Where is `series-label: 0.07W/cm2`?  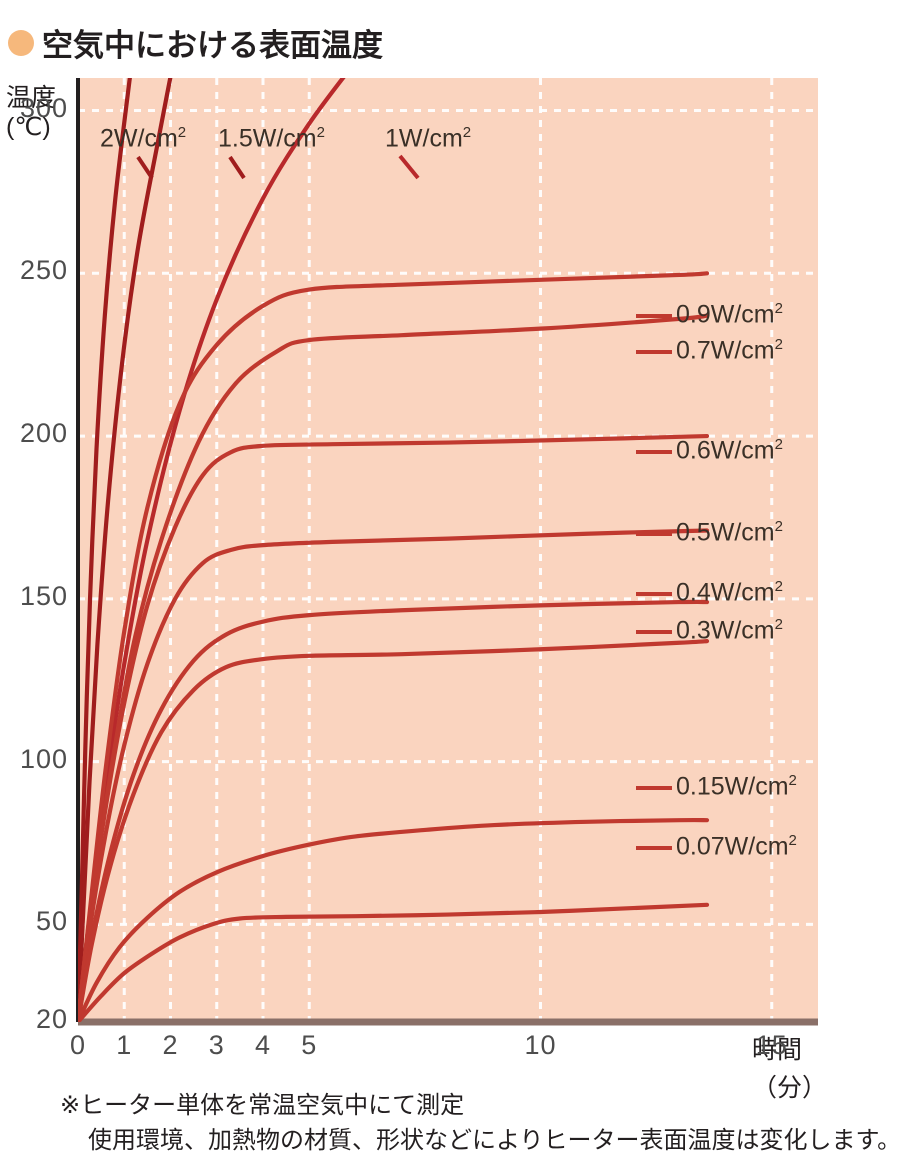 series-label: 0.07W/cm2 is located at coordinates (736, 846).